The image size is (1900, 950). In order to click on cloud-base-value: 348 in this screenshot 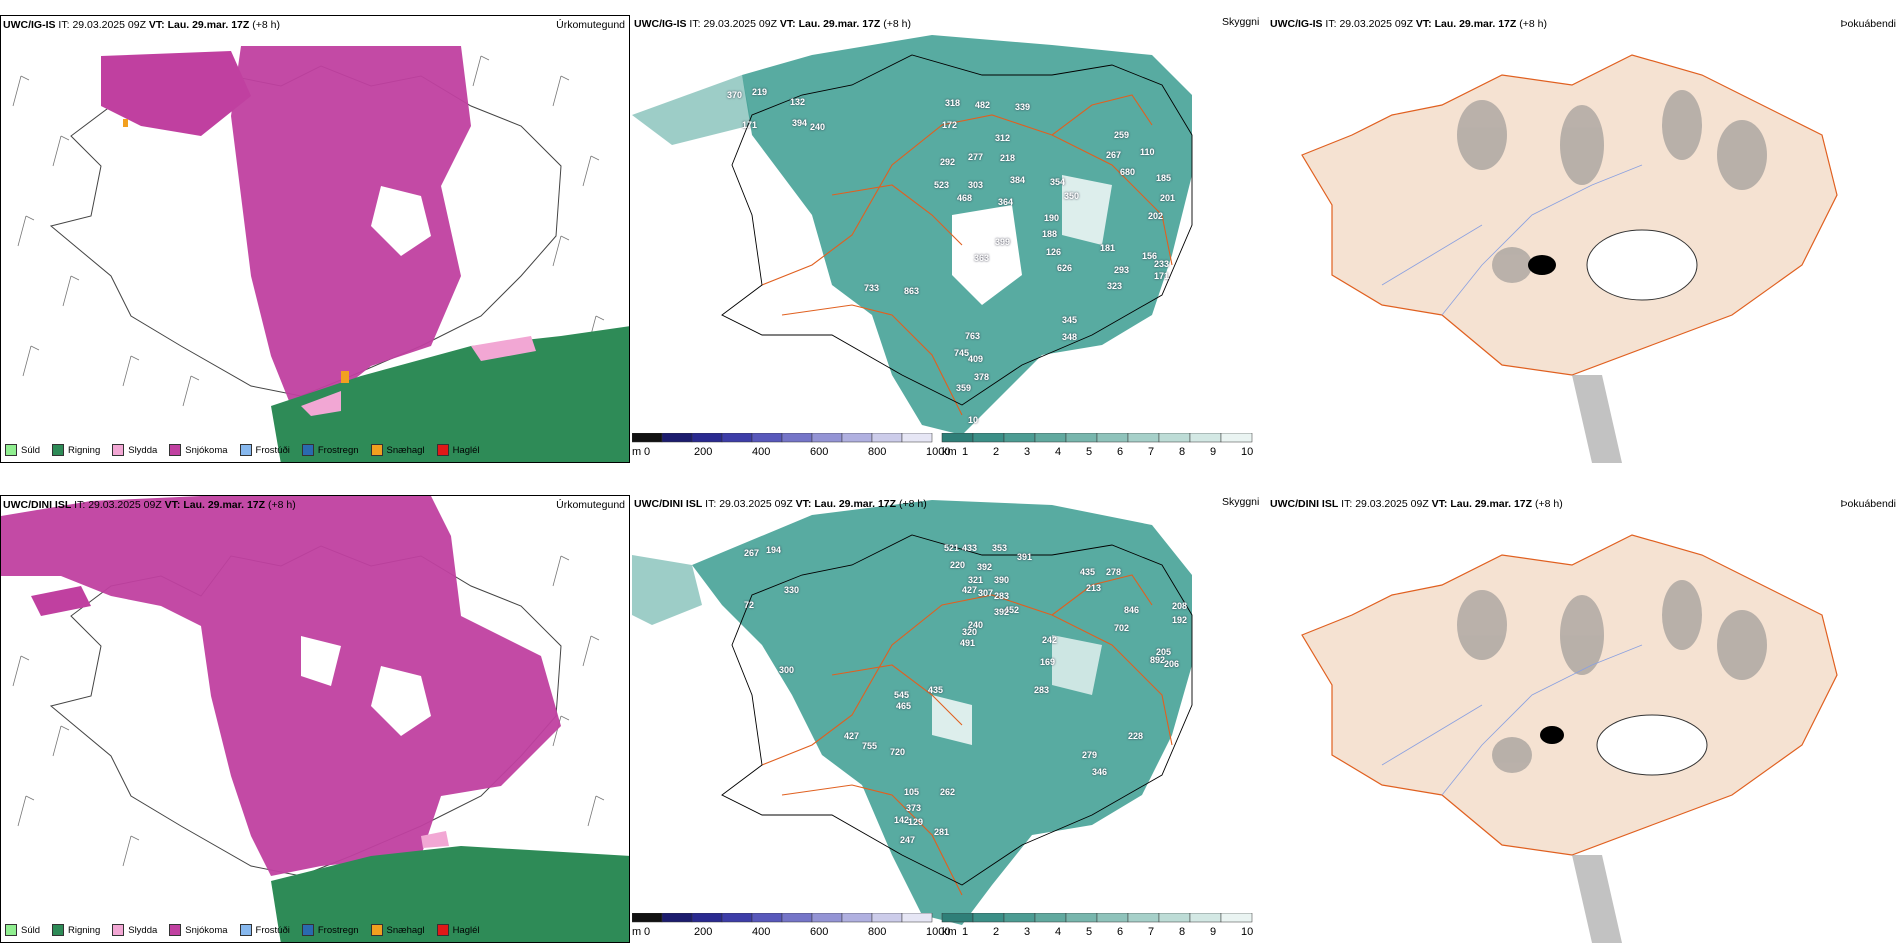, I will do `click(1070, 337)`.